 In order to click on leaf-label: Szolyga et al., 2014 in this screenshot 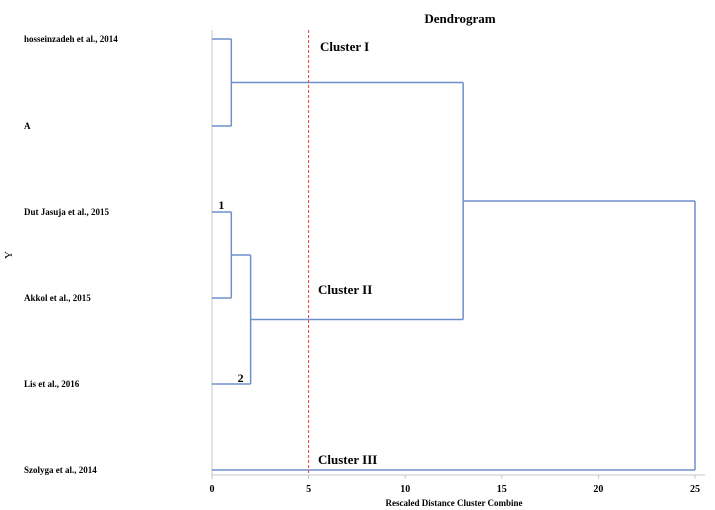, I will do `click(60, 470)`.